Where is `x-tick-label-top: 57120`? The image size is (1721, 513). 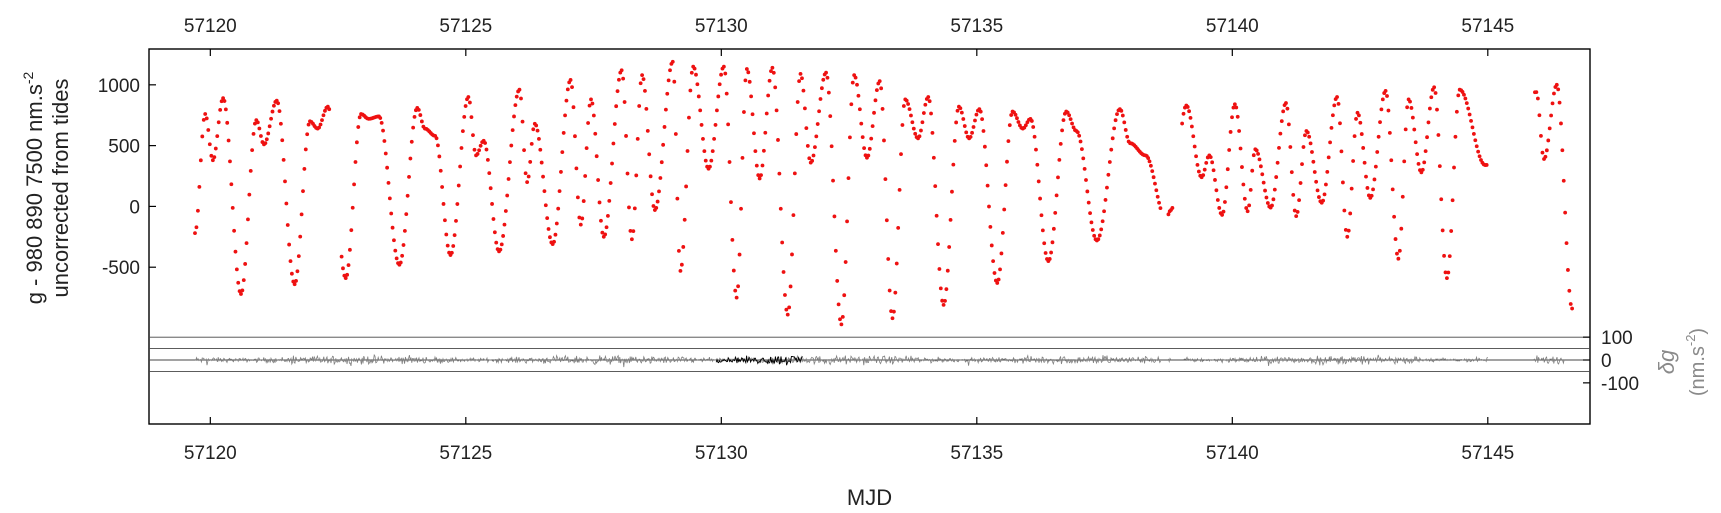
x-tick-label-top: 57120 is located at coordinates (210, 26).